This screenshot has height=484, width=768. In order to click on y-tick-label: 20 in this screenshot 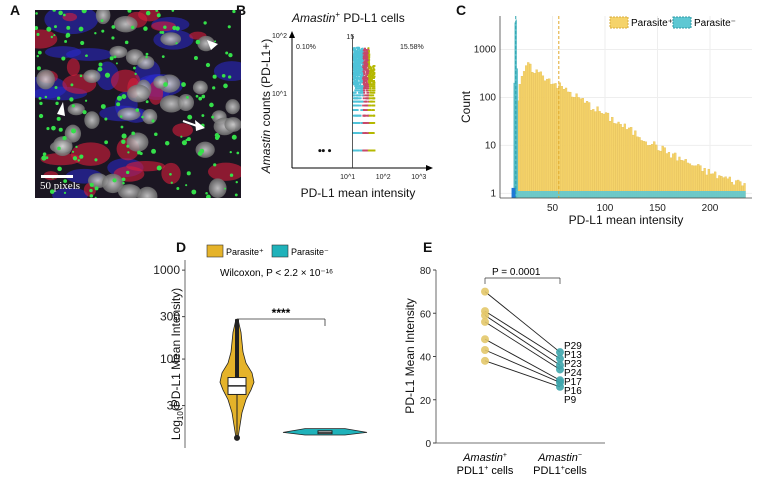, I will do `click(426, 401)`.